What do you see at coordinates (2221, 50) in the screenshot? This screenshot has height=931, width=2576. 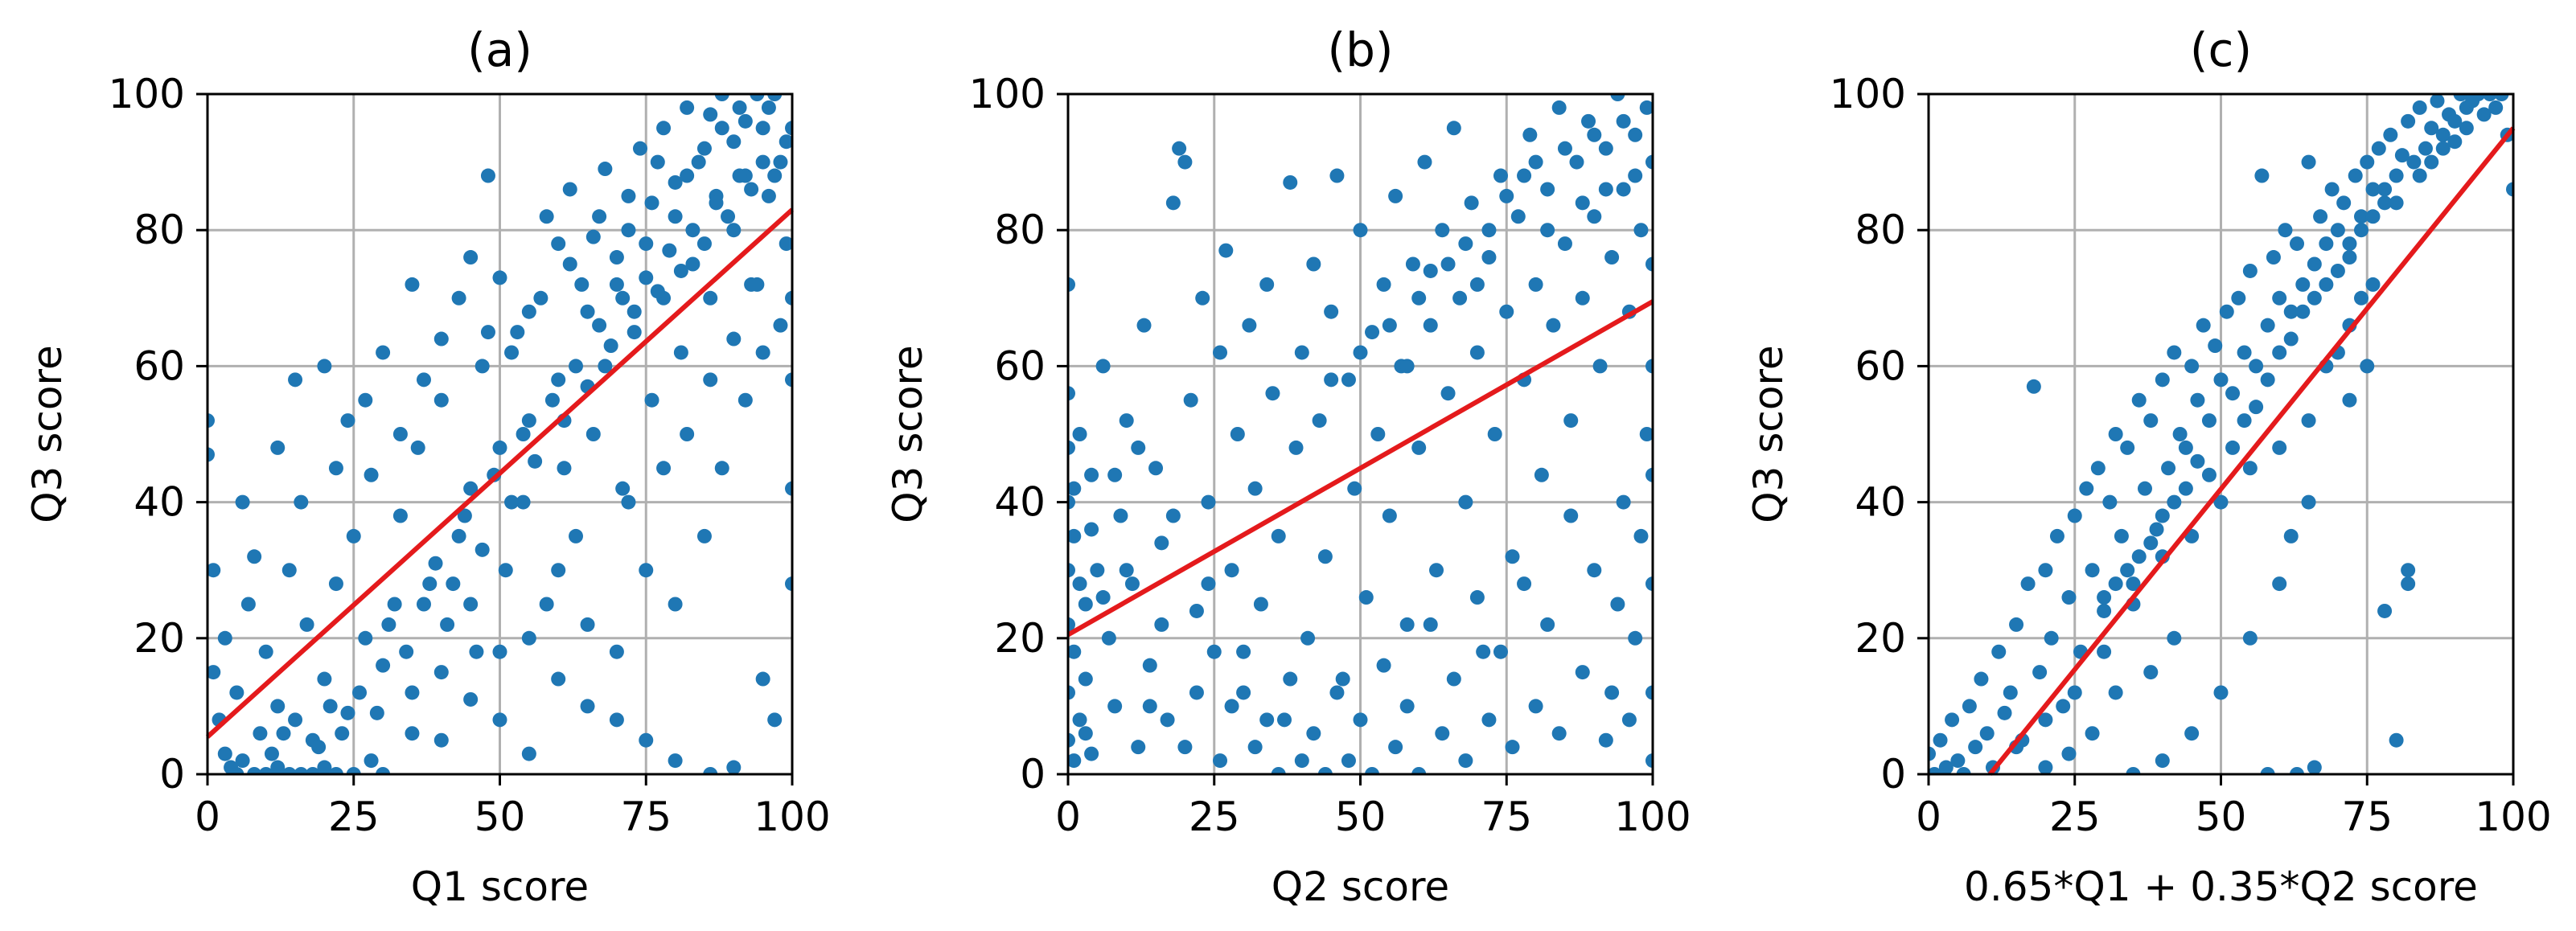 I see `chart-title: (c)` at bounding box center [2221, 50].